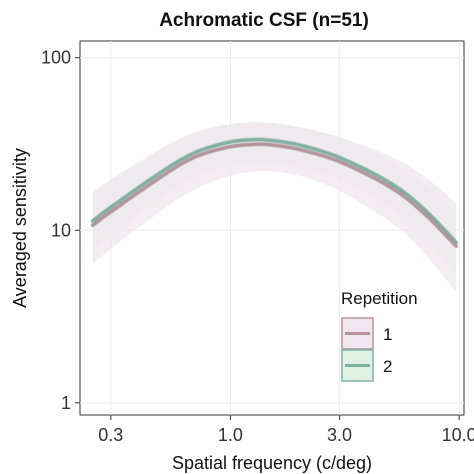  What do you see at coordinates (458, 435) in the screenshot?
I see `x-tick-label: 10.0` at bounding box center [458, 435].